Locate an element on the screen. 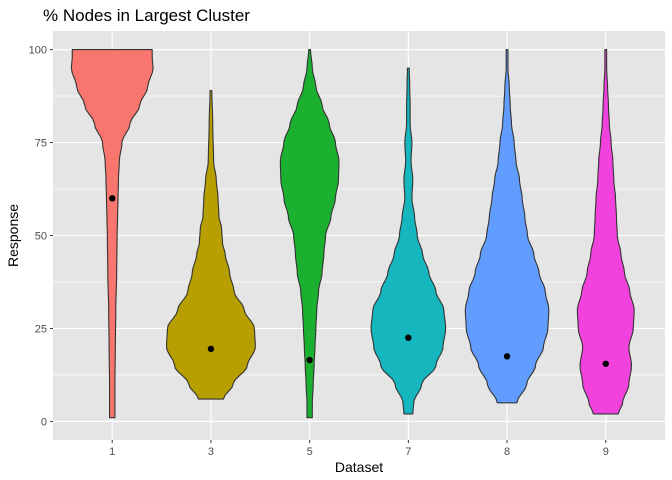  y-axis: 0 25 50 75 100 is located at coordinates (41, 236).